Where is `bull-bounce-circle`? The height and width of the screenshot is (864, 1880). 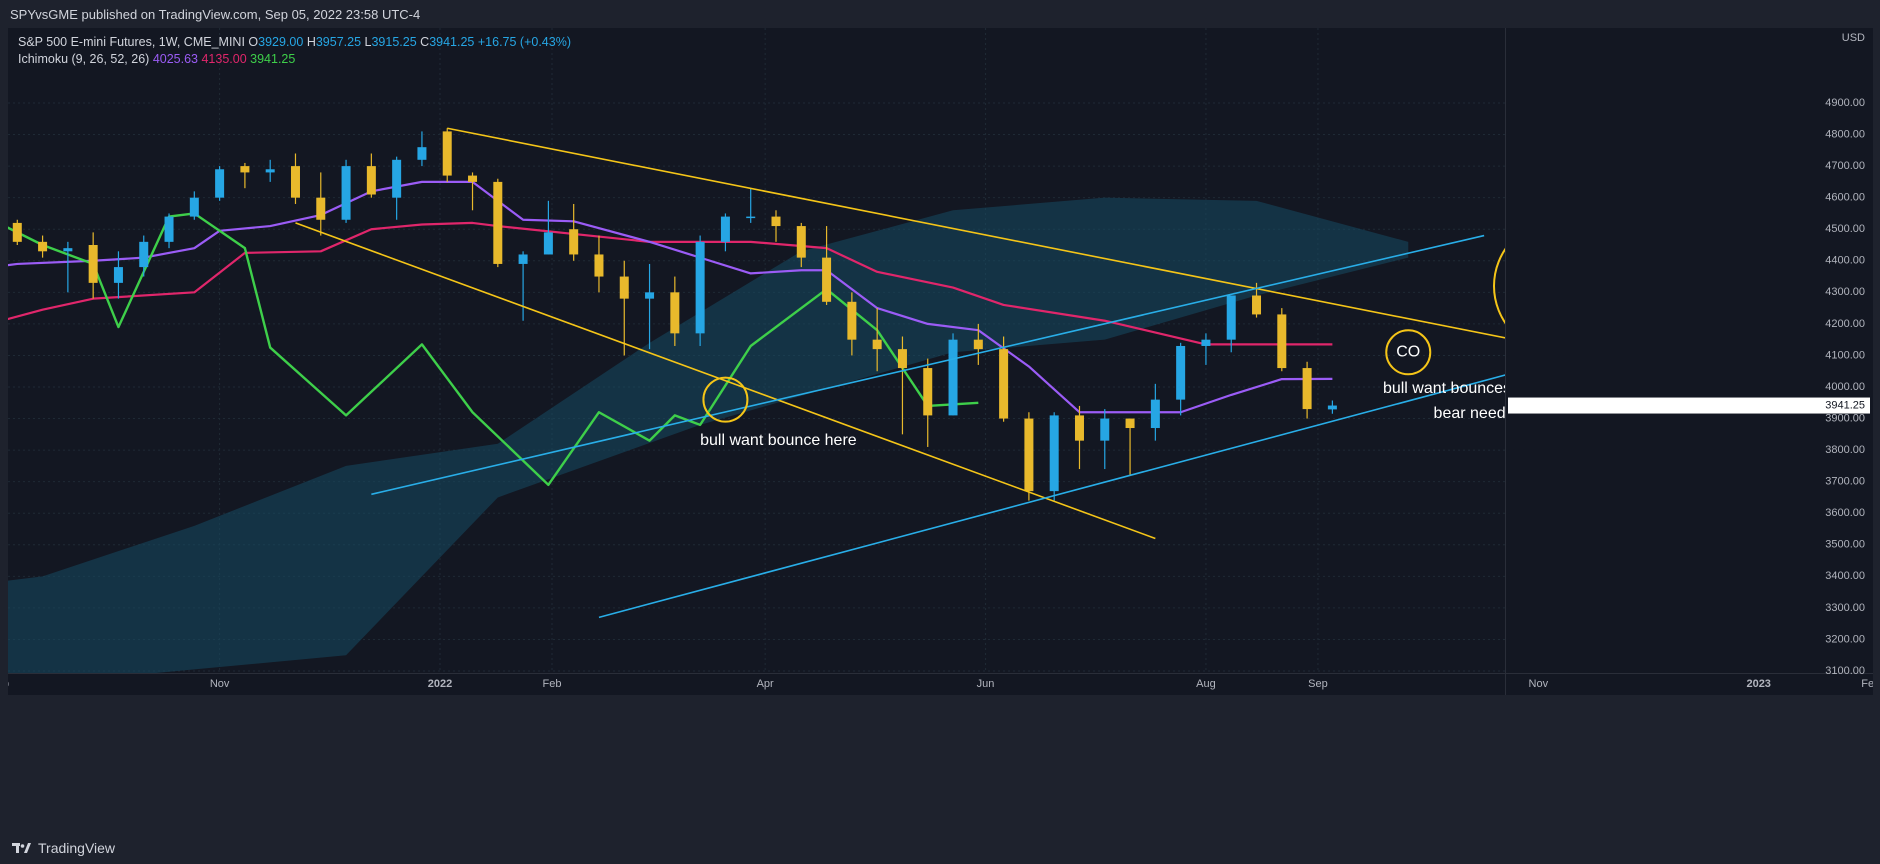 bull-bounce-circle is located at coordinates (725, 399).